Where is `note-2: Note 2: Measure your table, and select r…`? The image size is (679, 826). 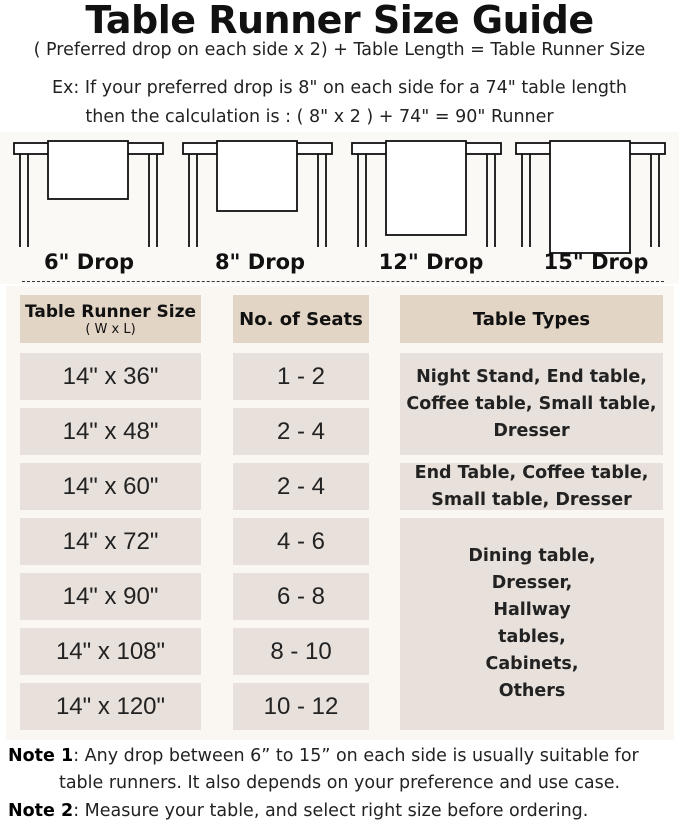
note-2: Note 2: Measure your table, and select r… is located at coordinates (343, 811).